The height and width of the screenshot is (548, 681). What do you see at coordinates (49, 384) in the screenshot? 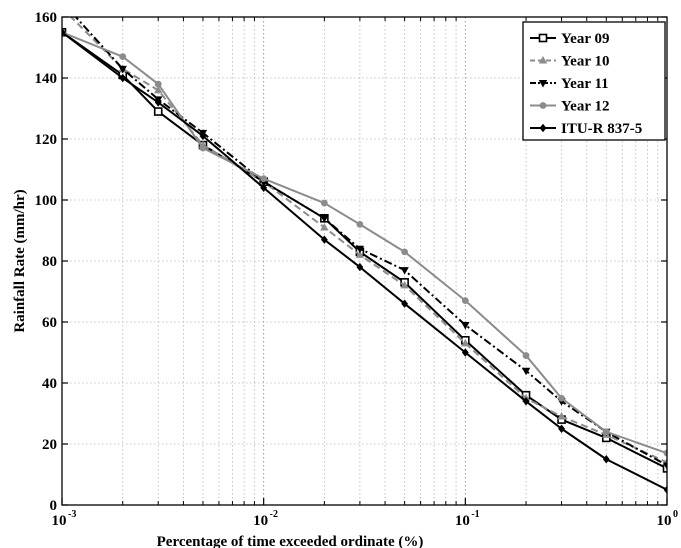
I see `y-tick-label: 40` at bounding box center [49, 384].